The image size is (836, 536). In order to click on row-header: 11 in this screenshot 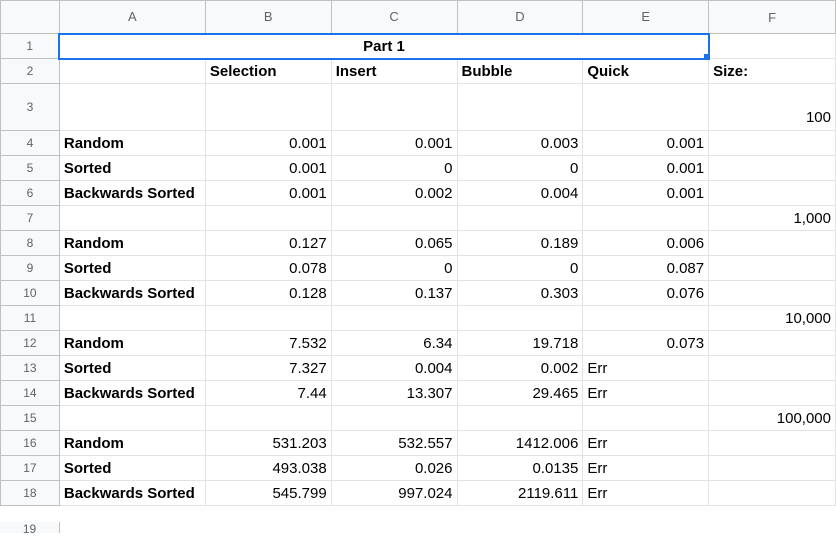, I will do `click(30, 318)`.